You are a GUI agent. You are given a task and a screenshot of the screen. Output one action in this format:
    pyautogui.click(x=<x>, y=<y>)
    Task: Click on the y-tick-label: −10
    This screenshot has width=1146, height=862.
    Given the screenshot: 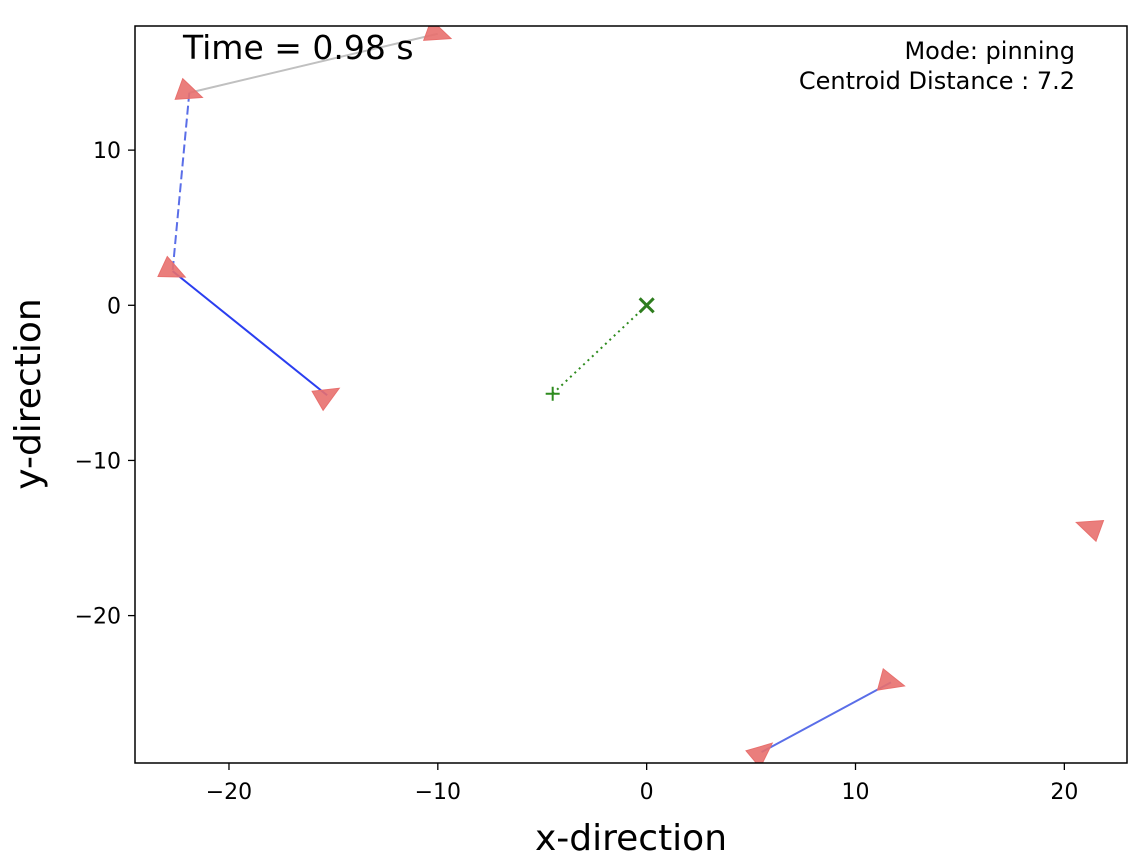 What is the action you would take?
    pyautogui.click(x=98, y=461)
    